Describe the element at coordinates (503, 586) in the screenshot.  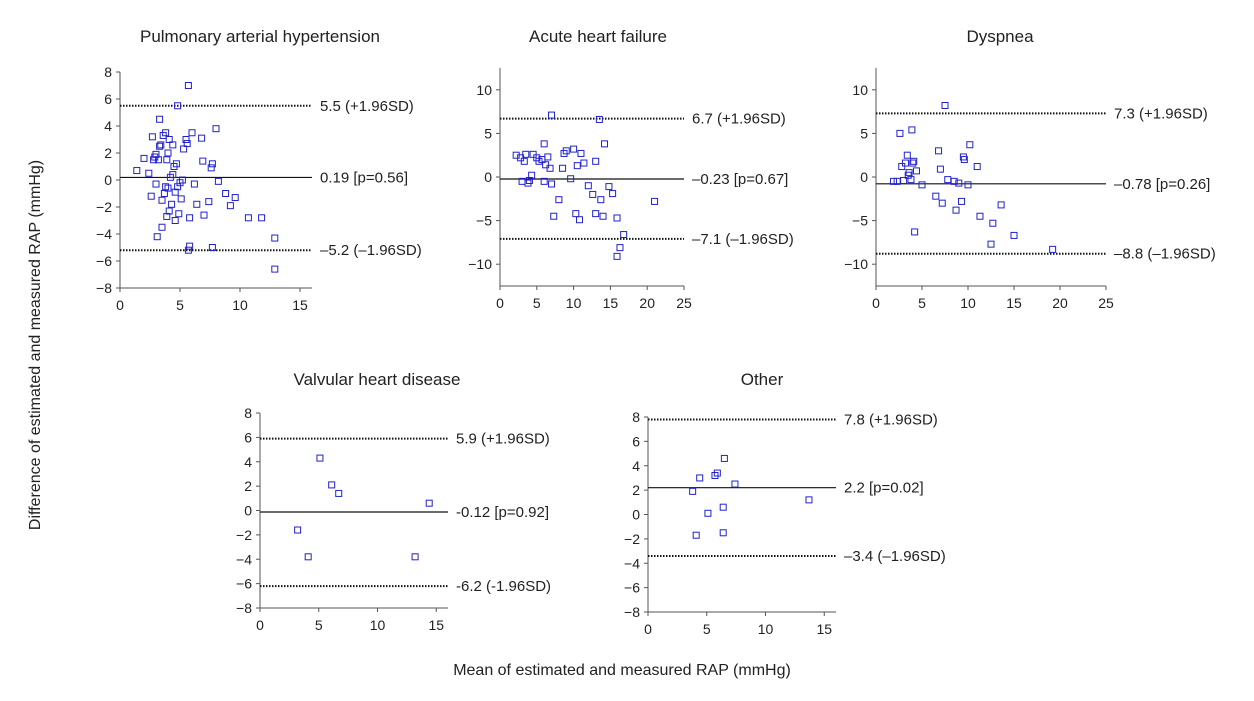
I see `lower-limit-label: -6.2 (-1.96SD)` at that location.